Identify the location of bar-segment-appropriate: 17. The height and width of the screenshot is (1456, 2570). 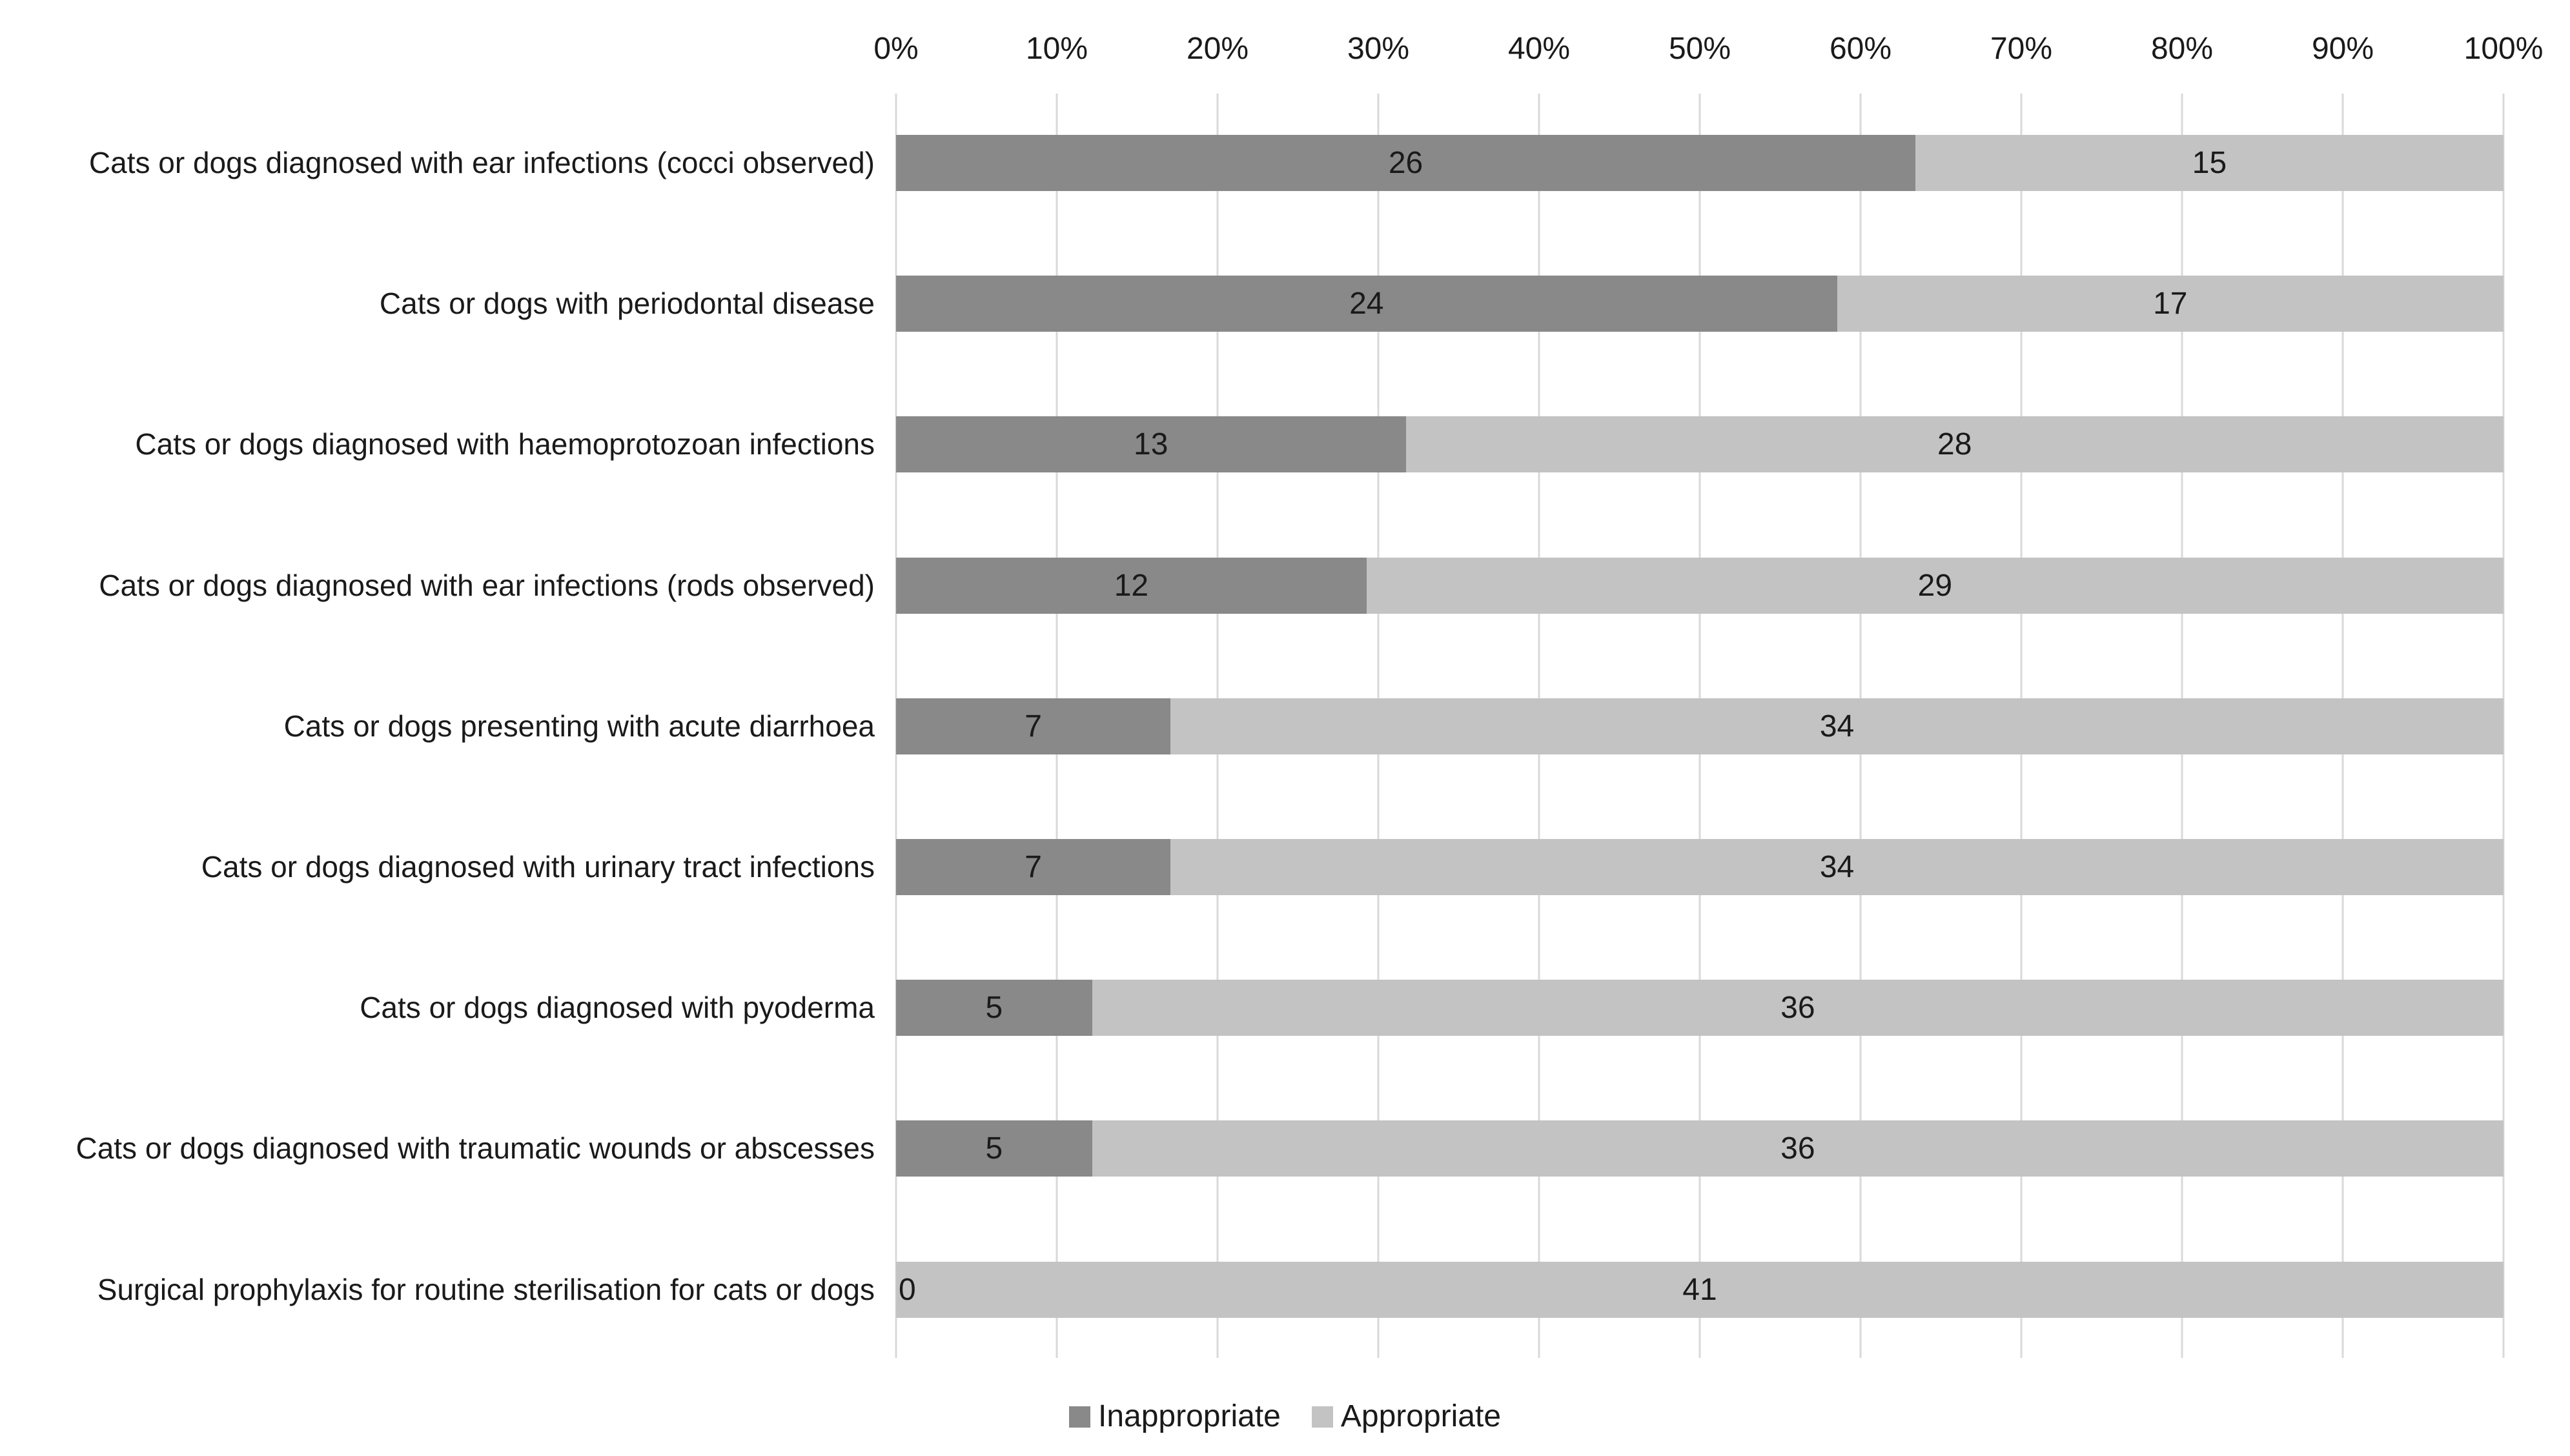
(2170, 304).